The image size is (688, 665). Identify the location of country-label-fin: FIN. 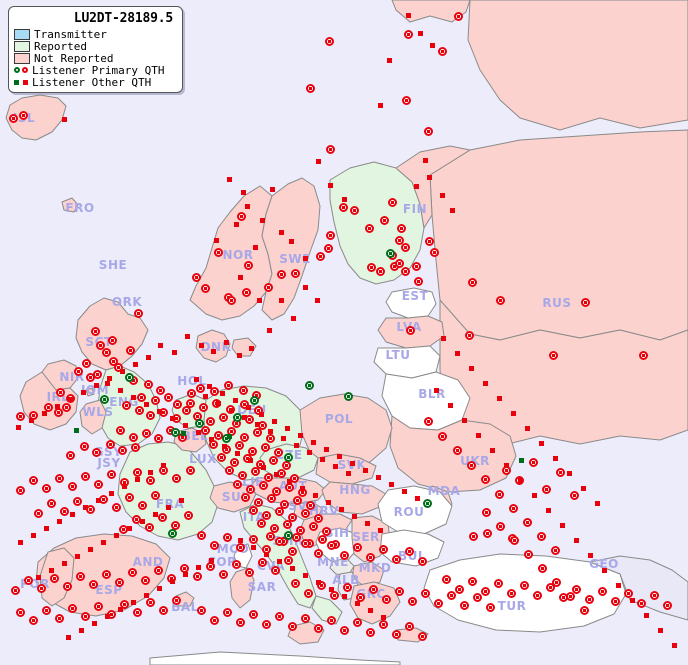
(415, 209).